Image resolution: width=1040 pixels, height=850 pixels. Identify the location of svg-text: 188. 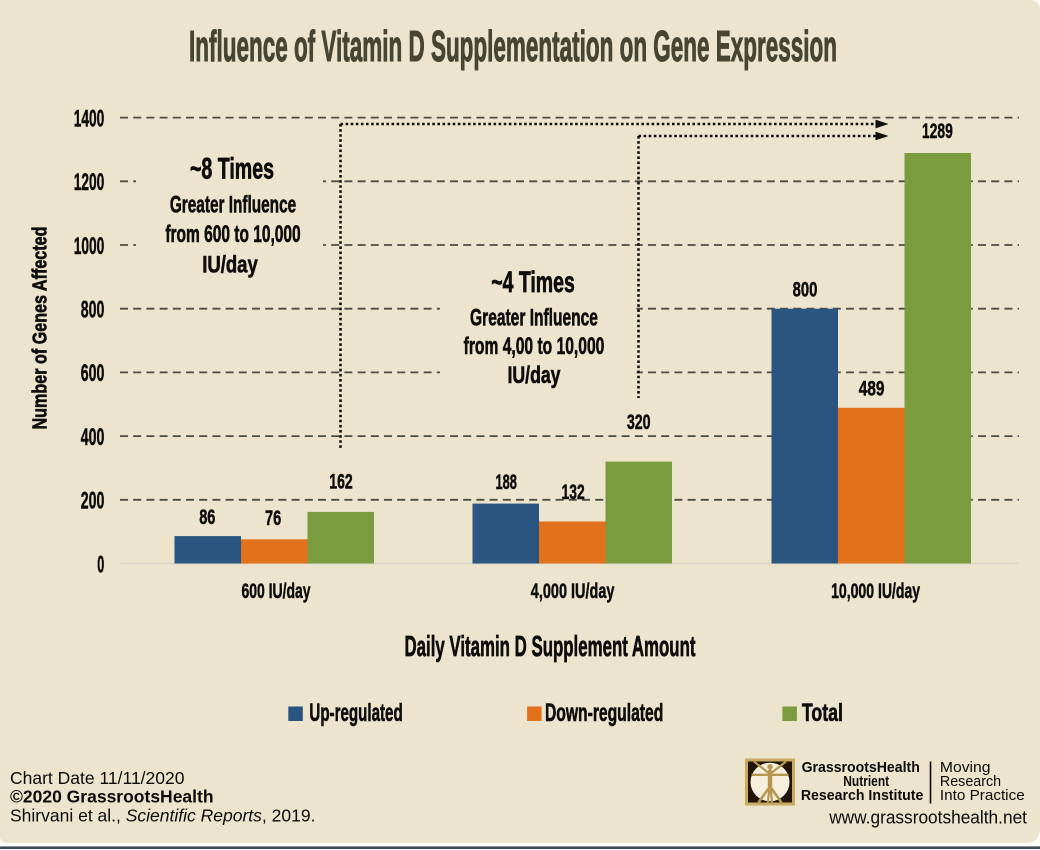
(506, 482).